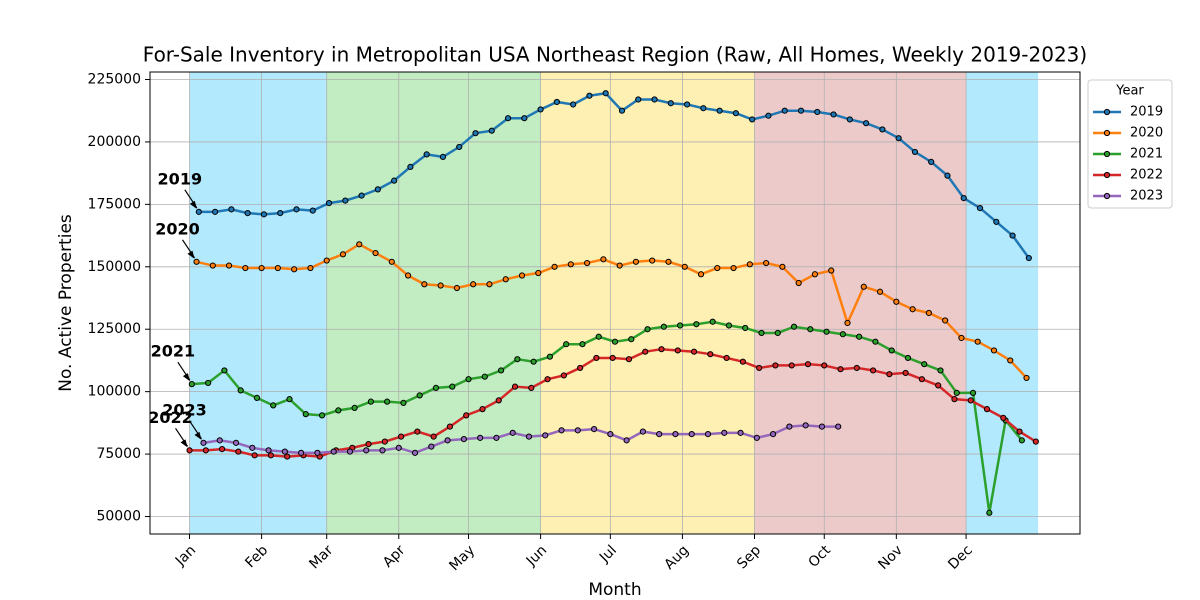 The image size is (1200, 600). What do you see at coordinates (536, 555) in the screenshot?
I see `x-tick-label: Jun` at bounding box center [536, 555].